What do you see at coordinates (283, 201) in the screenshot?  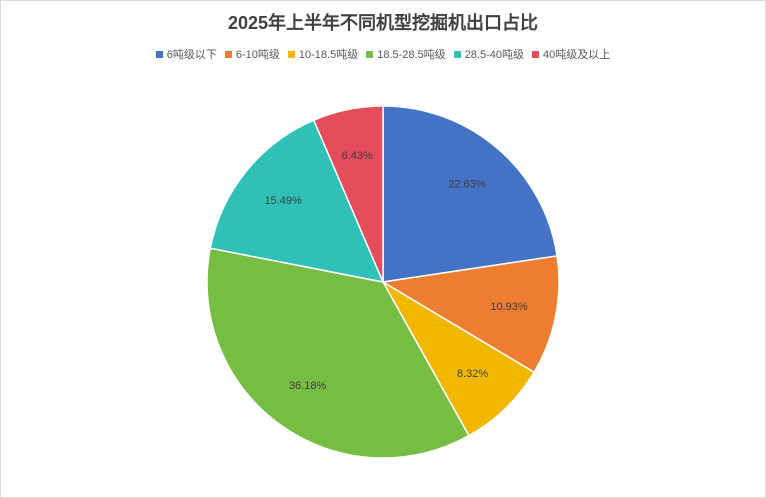 I see `slice-data-label: 15.49%` at bounding box center [283, 201].